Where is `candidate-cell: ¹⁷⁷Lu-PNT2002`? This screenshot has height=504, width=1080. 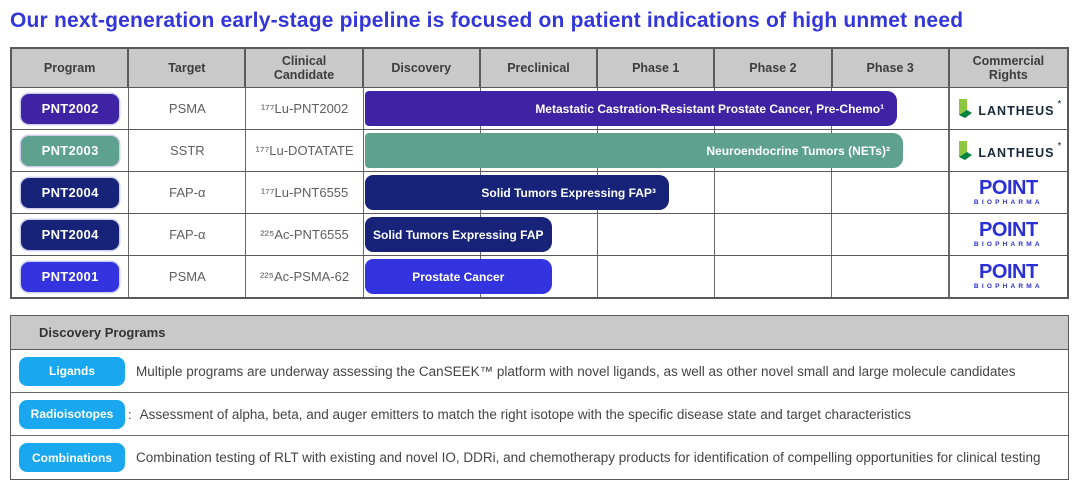
candidate-cell: ¹⁷⁷Lu-PNT2002 is located at coordinates (305, 108).